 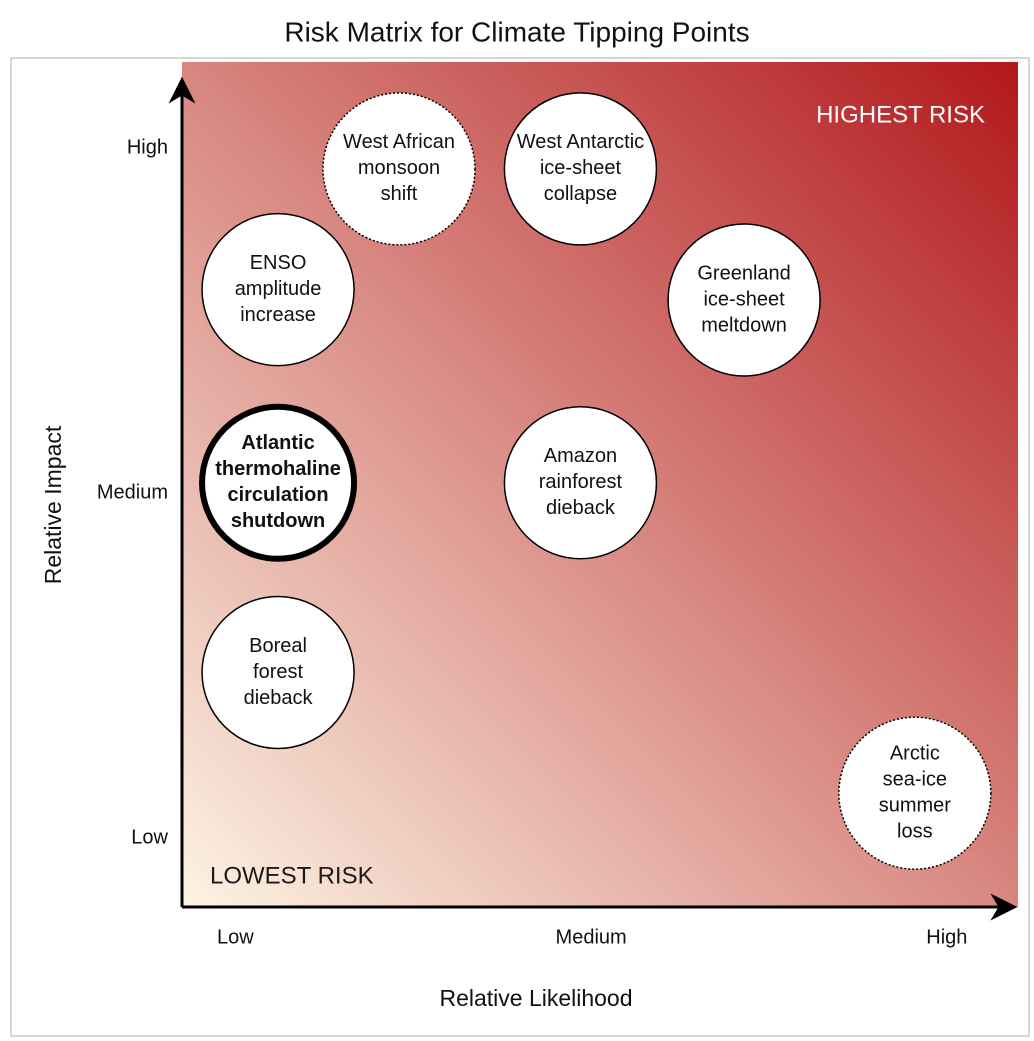 What do you see at coordinates (278, 521) in the screenshot?
I see `bubble-label: shutdown` at bounding box center [278, 521].